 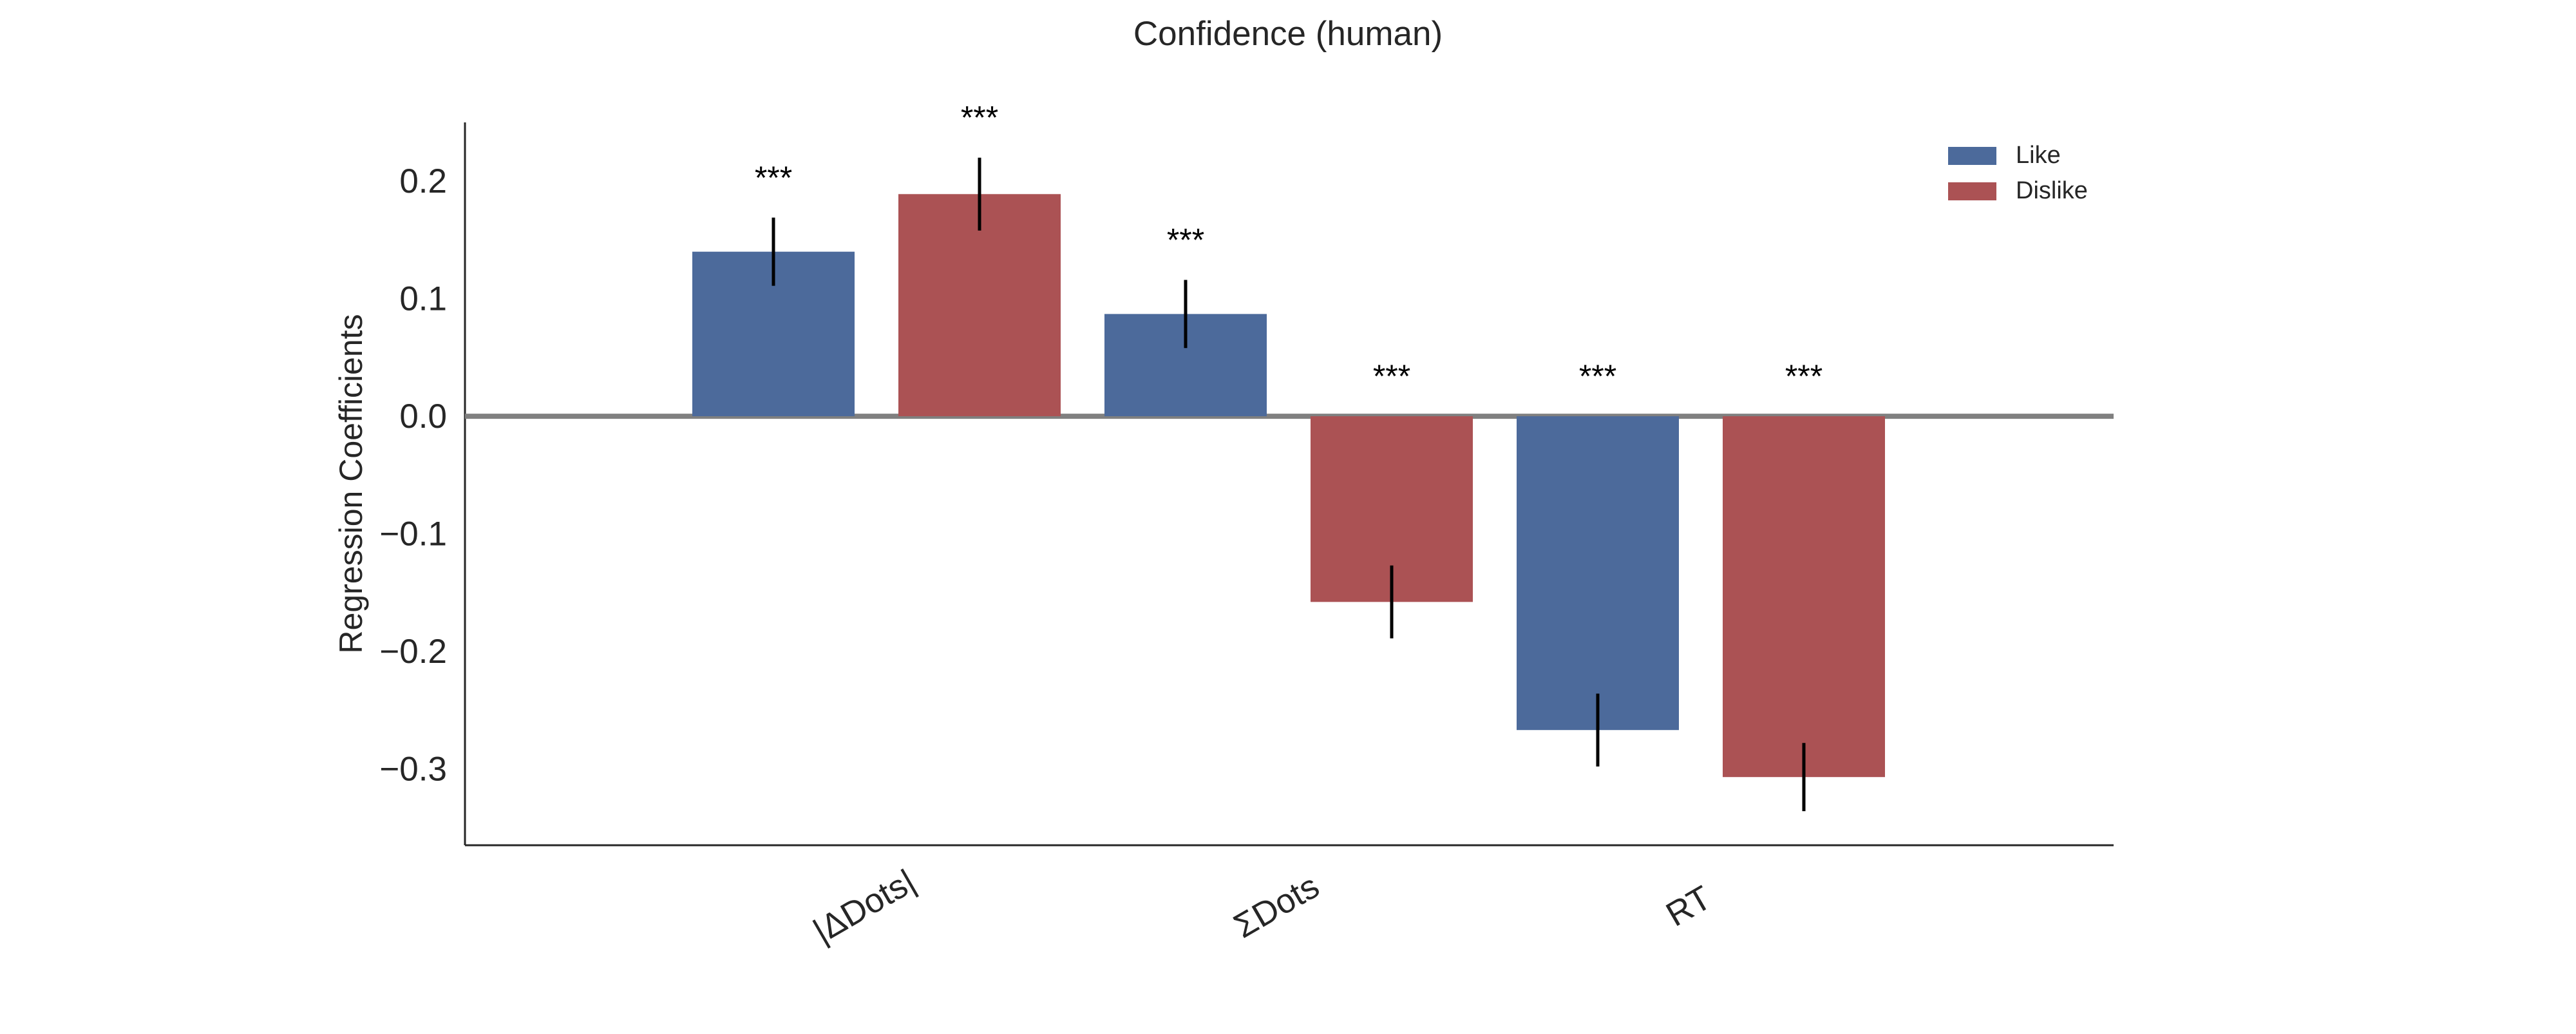 What do you see at coordinates (1972, 156) in the screenshot?
I see `legend-swatch-like` at bounding box center [1972, 156].